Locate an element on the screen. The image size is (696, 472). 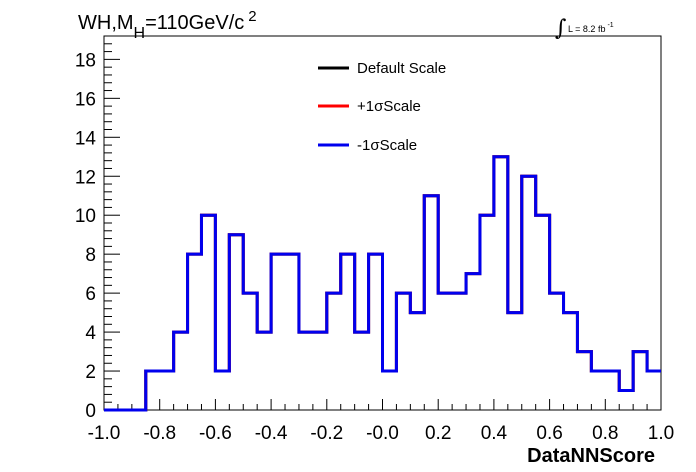
y-tick-label: 2 is located at coordinates (90, 372).